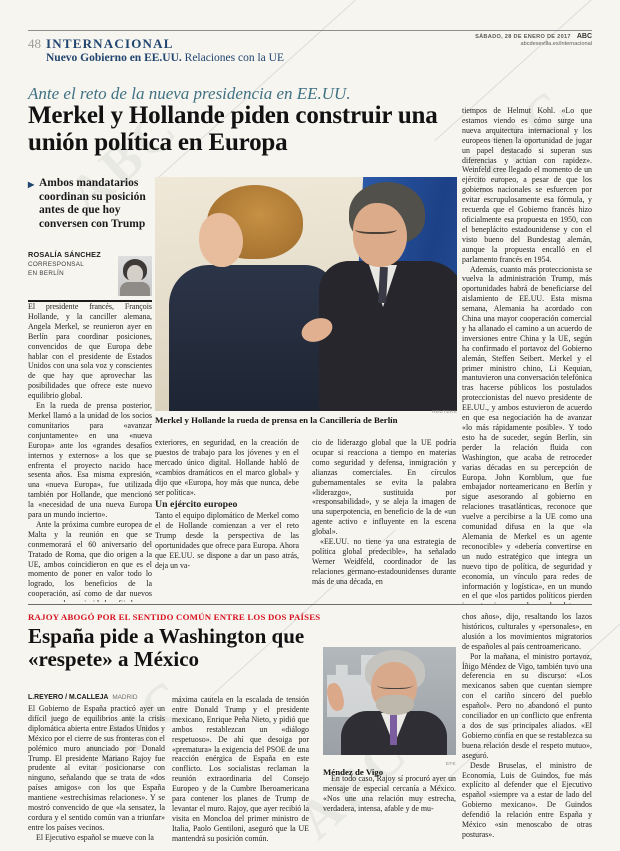 The image size is (620, 851). Describe the element at coordinates (34, 43) in the screenshot. I see `page-number: 48` at that location.